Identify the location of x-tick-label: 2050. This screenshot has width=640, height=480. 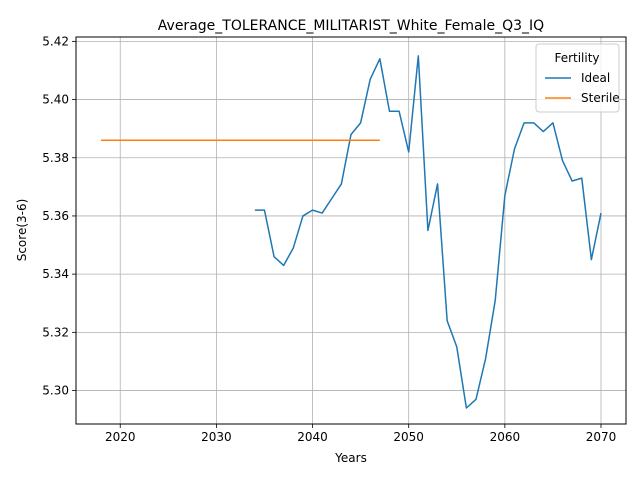
(408, 437).